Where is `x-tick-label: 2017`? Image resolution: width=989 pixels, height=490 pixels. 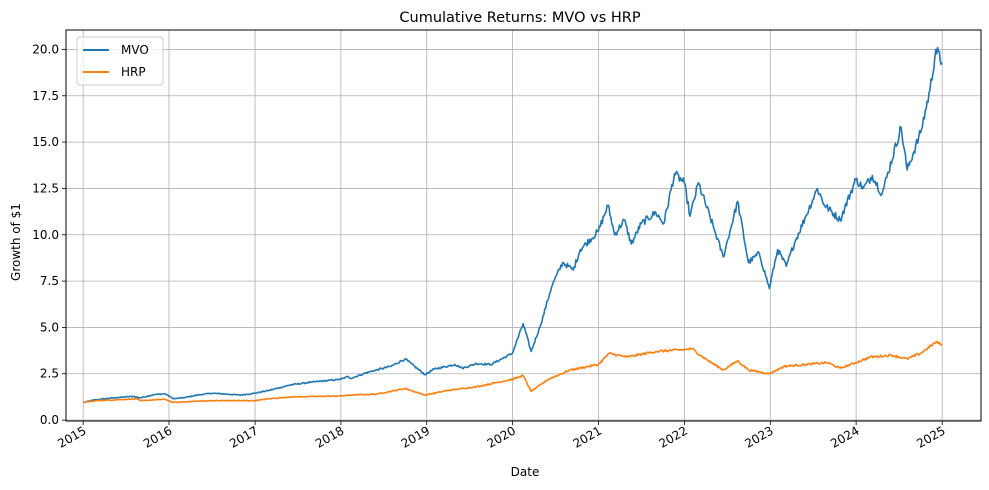 x-tick-label: 2017 is located at coordinates (243, 436).